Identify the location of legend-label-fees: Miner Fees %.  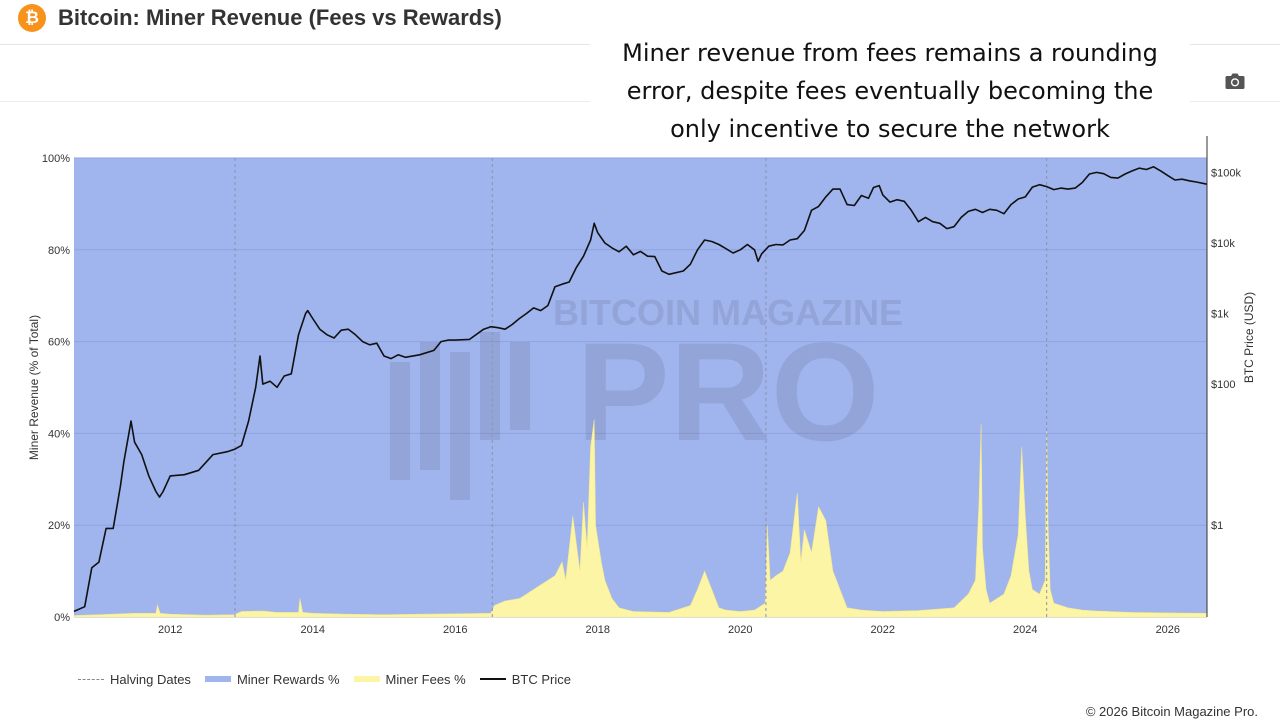
(425, 679).